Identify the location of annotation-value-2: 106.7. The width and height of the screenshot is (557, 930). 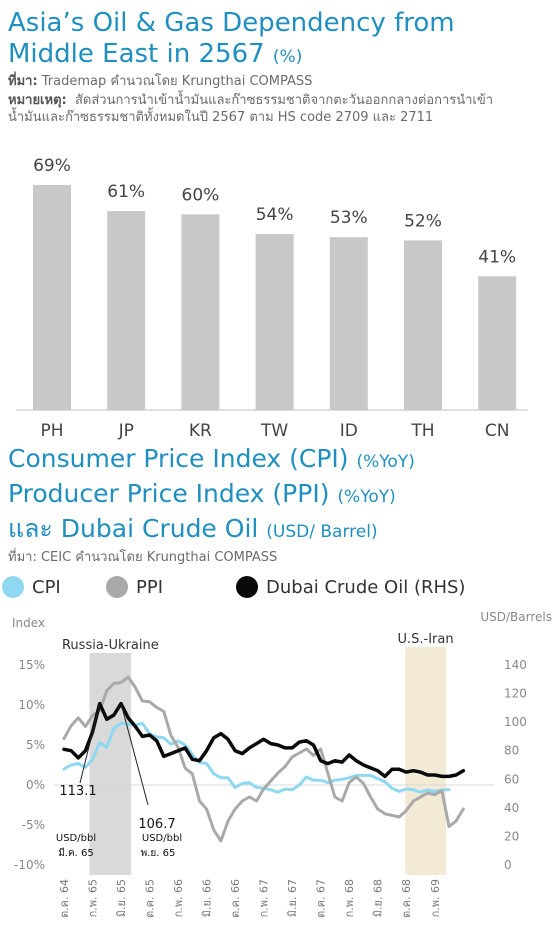
(156, 824).